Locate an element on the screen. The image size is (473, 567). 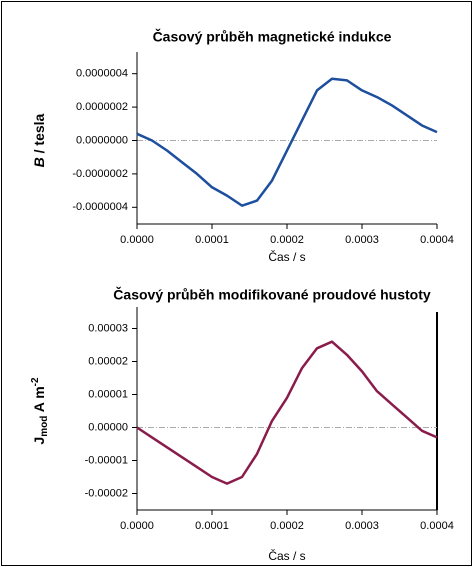
y-tick-label: 0.00003 is located at coordinates (108, 328).